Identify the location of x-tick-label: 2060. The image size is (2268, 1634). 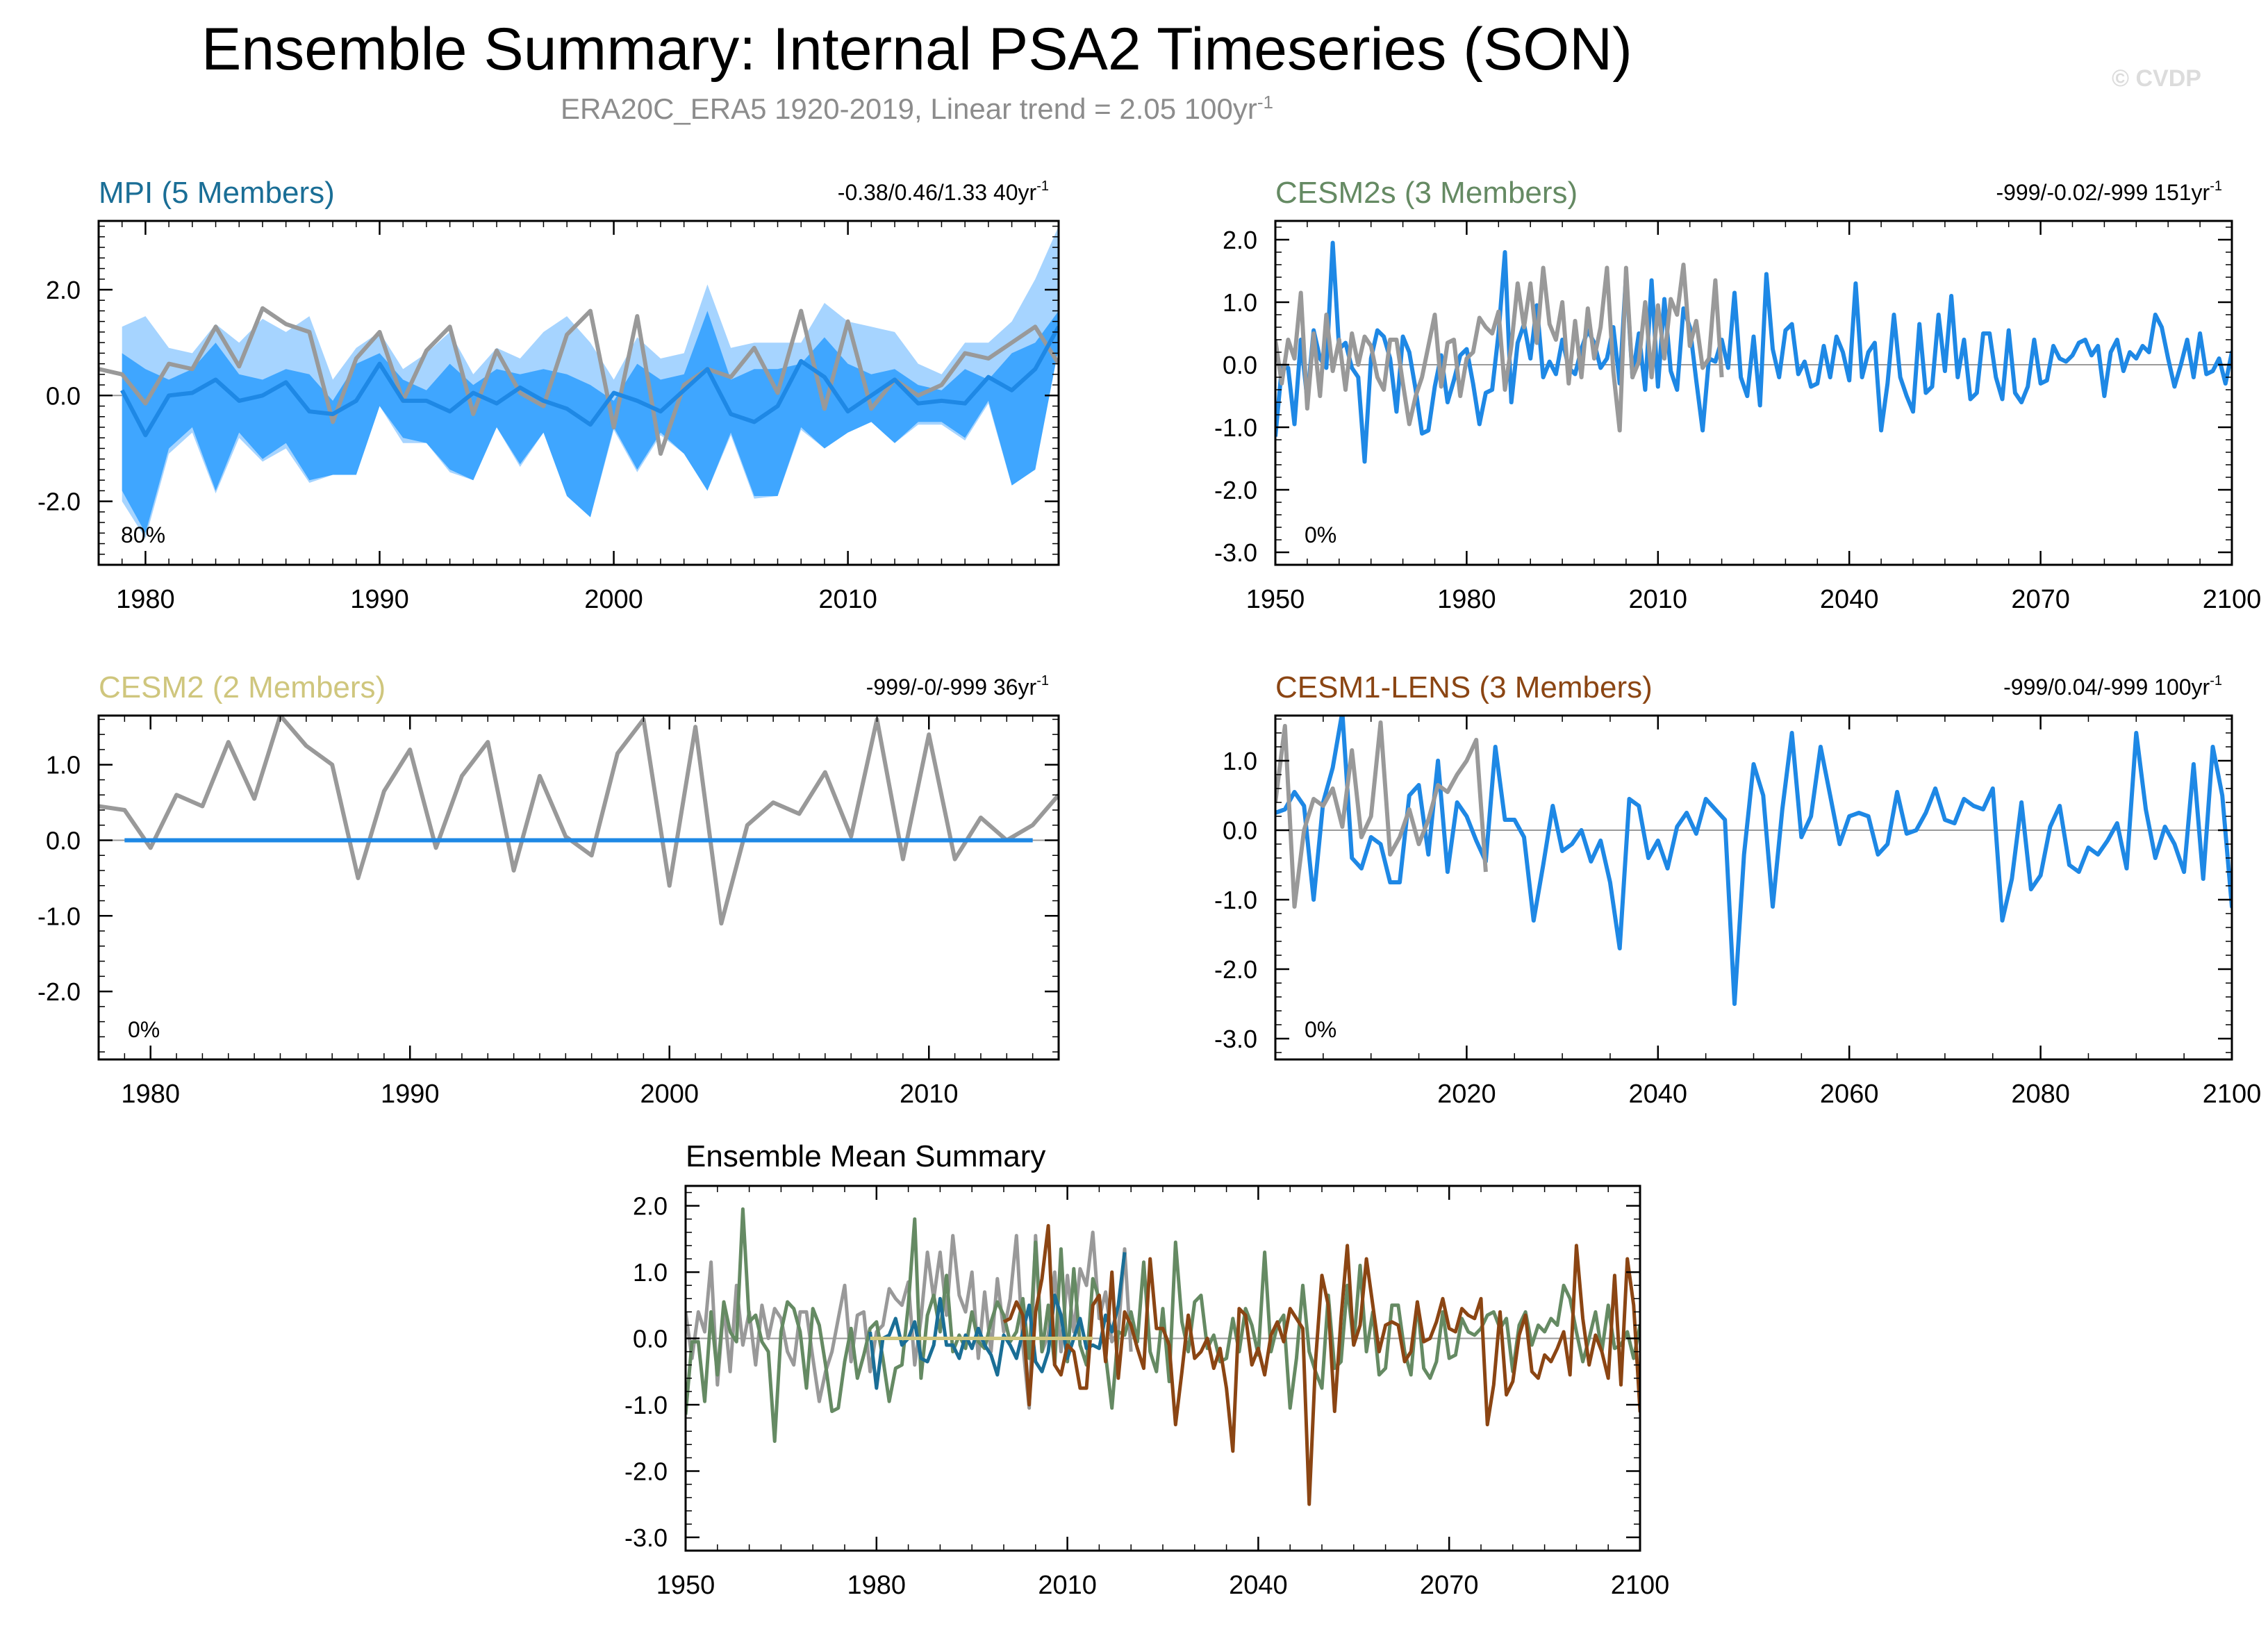
(1849, 1094).